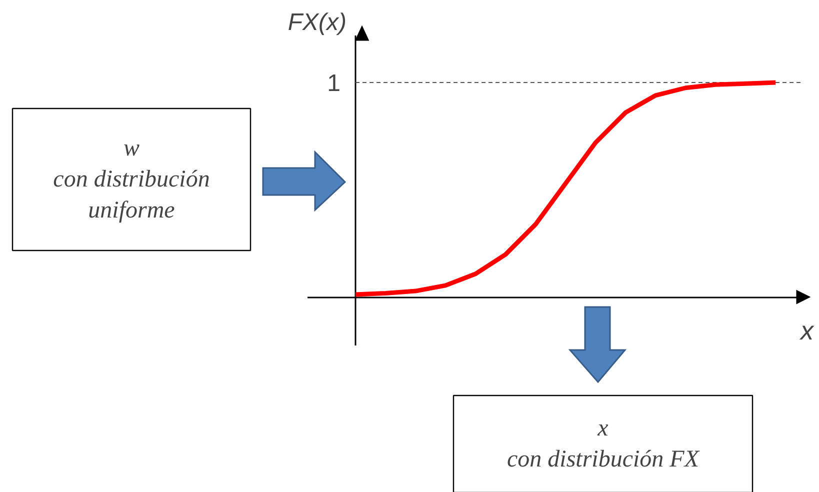 The height and width of the screenshot is (492, 819). I want to click on ref-line-label: 1, so click(334, 83).